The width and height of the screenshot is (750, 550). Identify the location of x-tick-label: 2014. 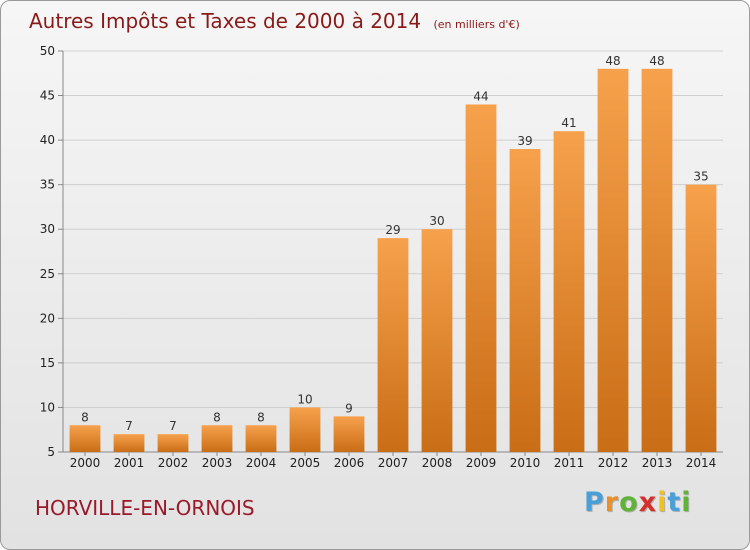
(701, 463).